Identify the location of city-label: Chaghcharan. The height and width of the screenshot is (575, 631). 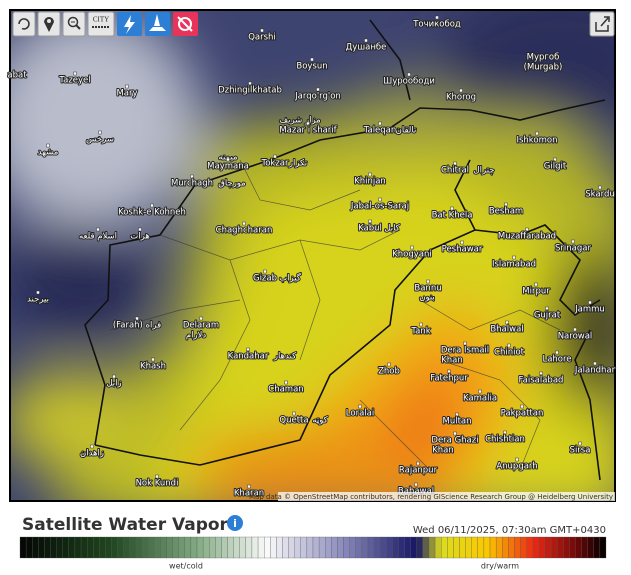
(244, 231).